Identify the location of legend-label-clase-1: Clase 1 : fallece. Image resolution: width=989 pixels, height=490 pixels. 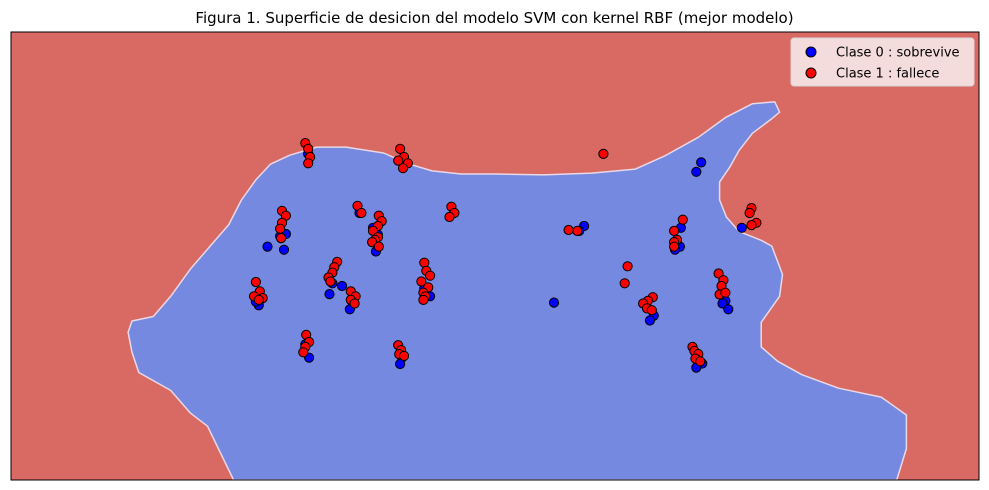
(887, 74).